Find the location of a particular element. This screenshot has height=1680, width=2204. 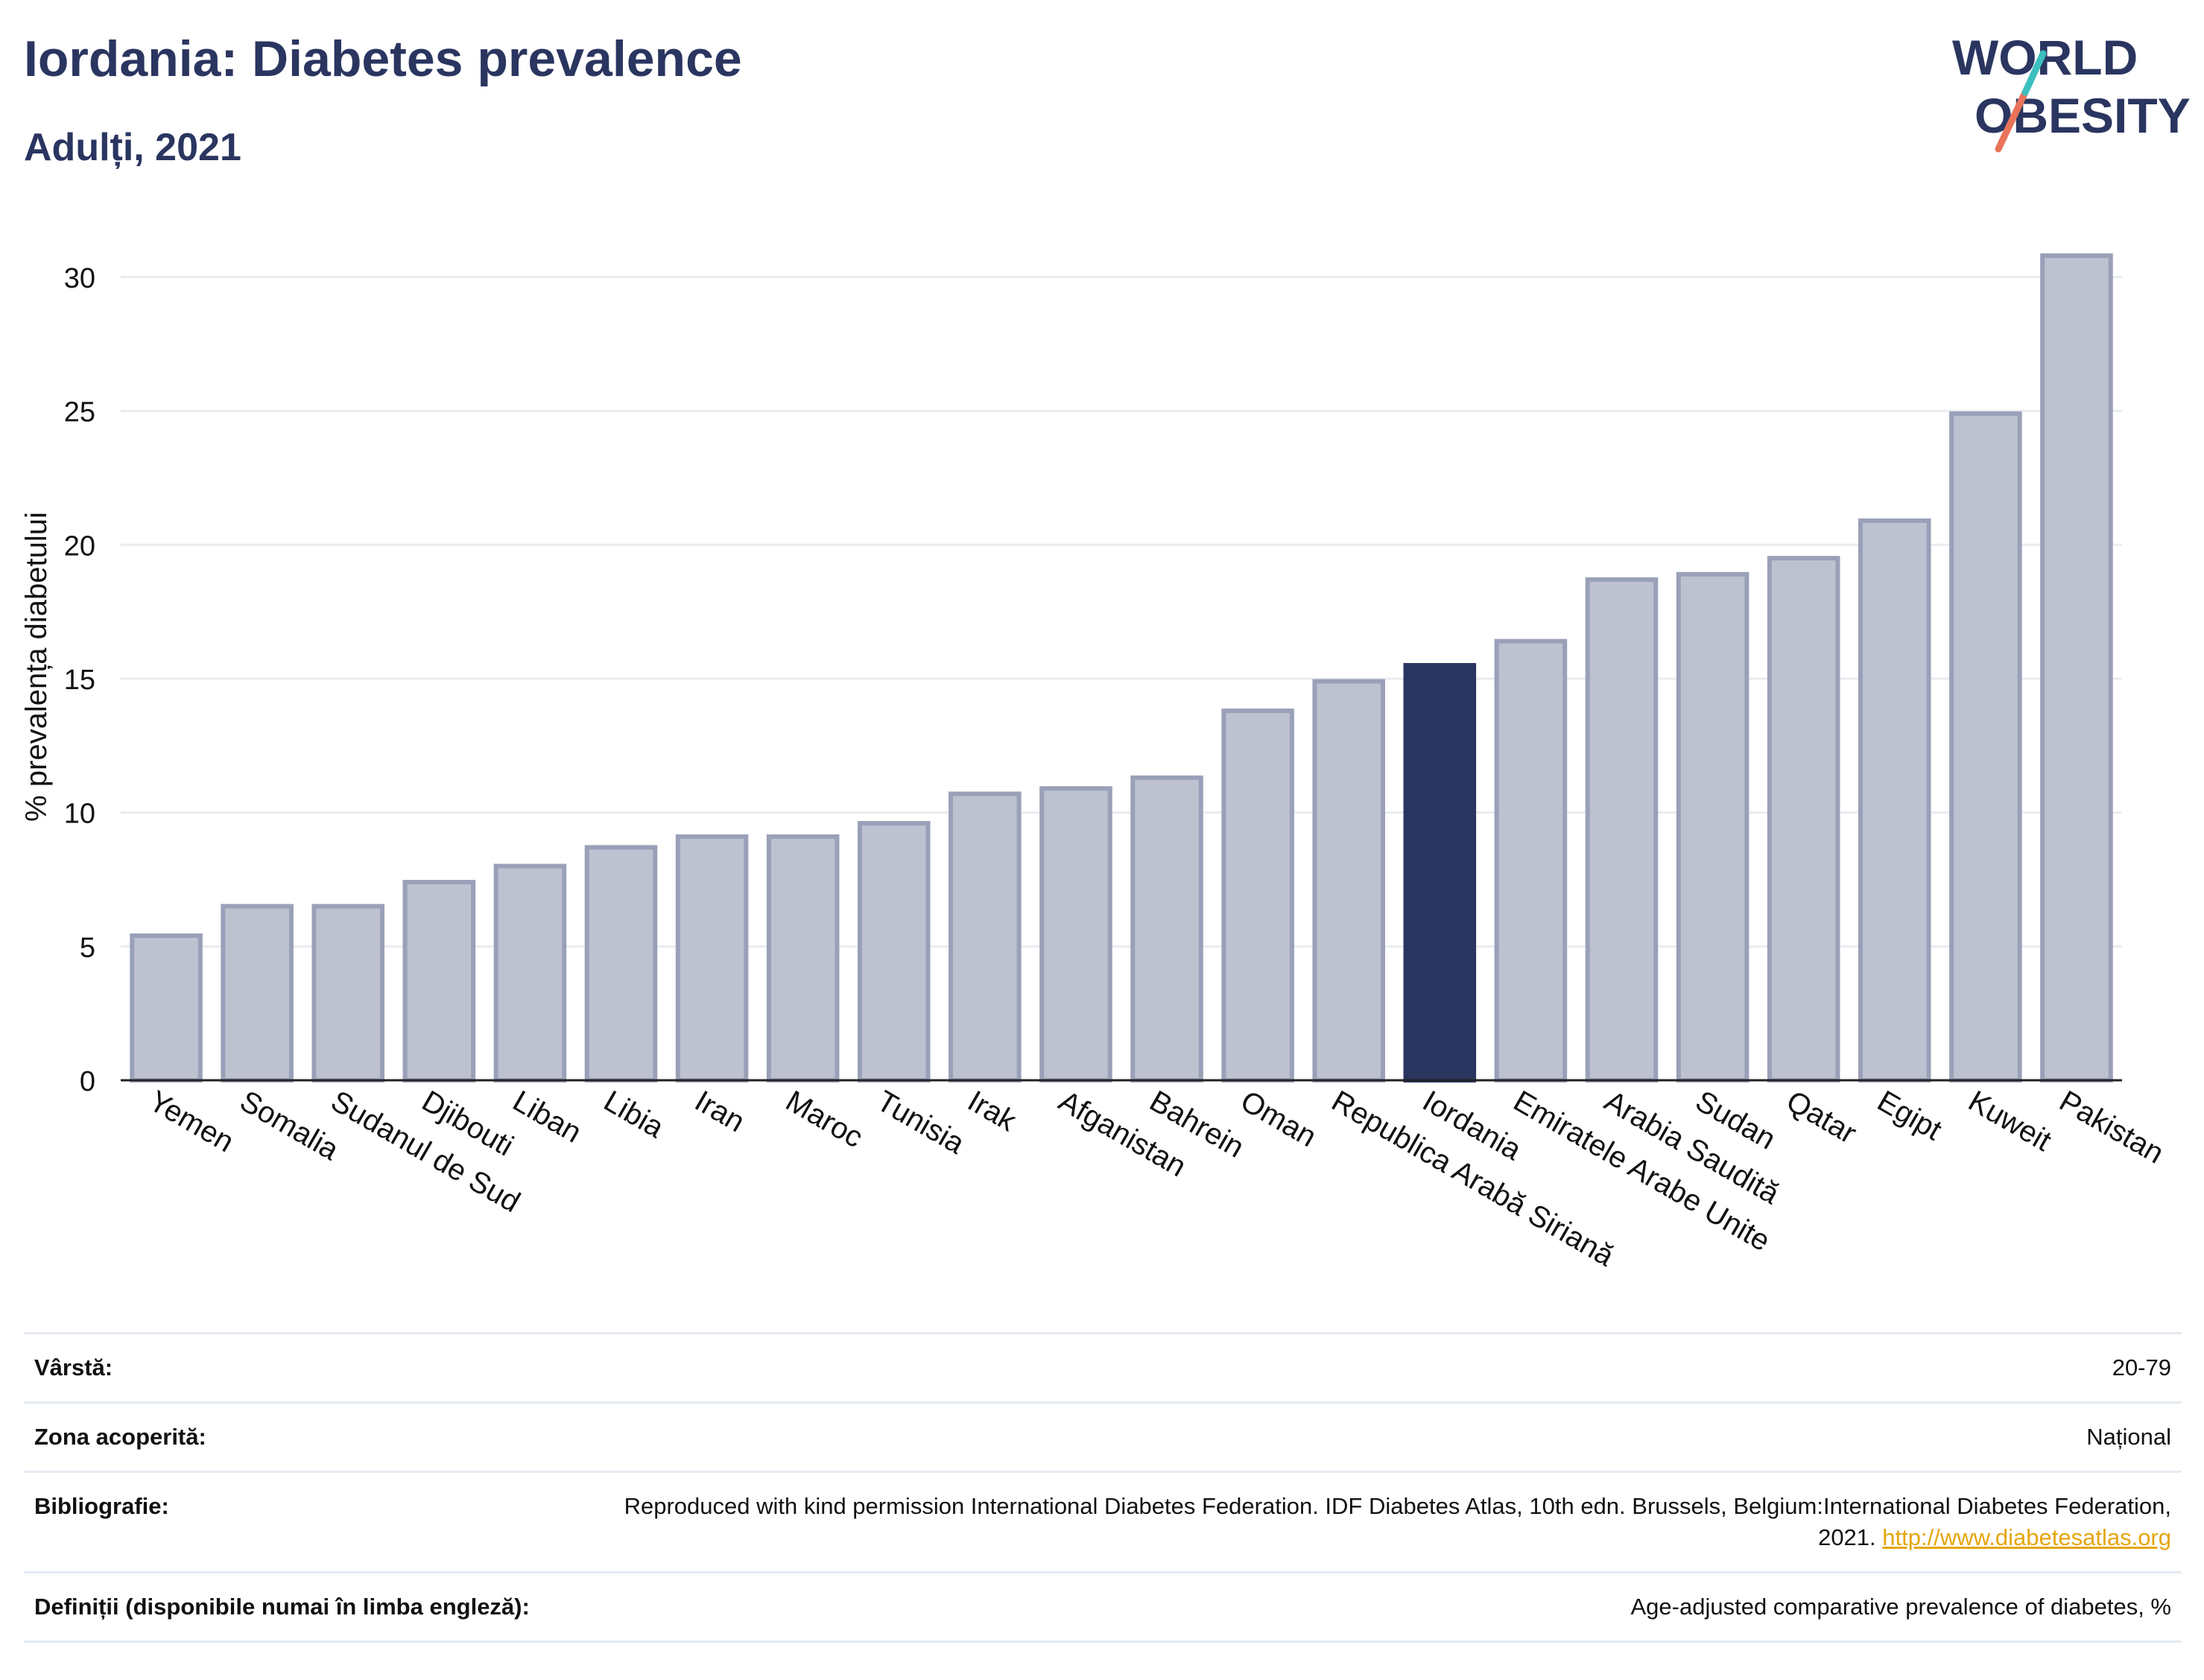

y-axis-label: % prevalența diabetului is located at coordinates (36, 667).